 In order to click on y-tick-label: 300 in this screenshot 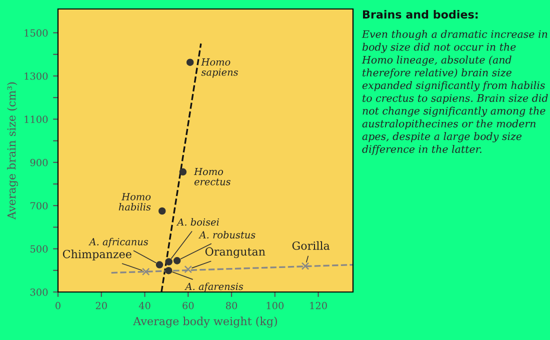, I will do `click(39, 292)`.